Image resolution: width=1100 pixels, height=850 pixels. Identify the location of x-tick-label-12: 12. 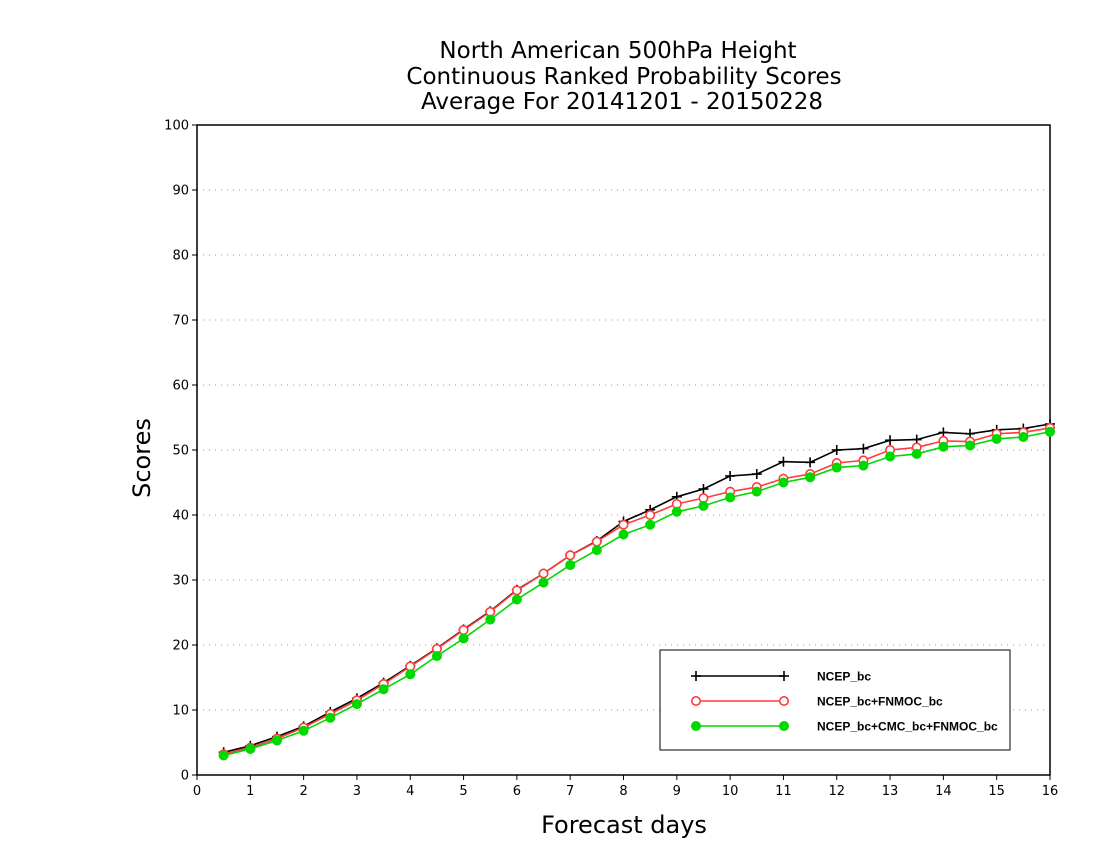
(836, 791).